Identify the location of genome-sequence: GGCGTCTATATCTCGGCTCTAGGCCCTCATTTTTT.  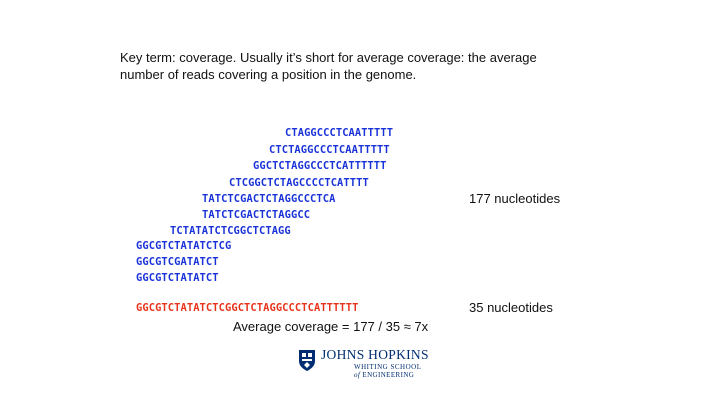
(247, 308).